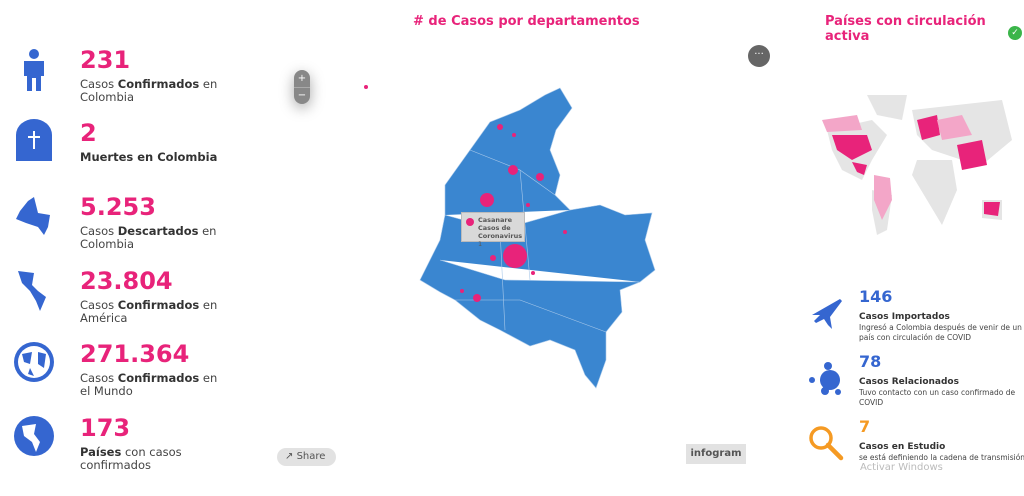 The image size is (1024, 496). Describe the element at coordinates (759, 56) in the screenshot. I see `more-options-button: ···` at that location.